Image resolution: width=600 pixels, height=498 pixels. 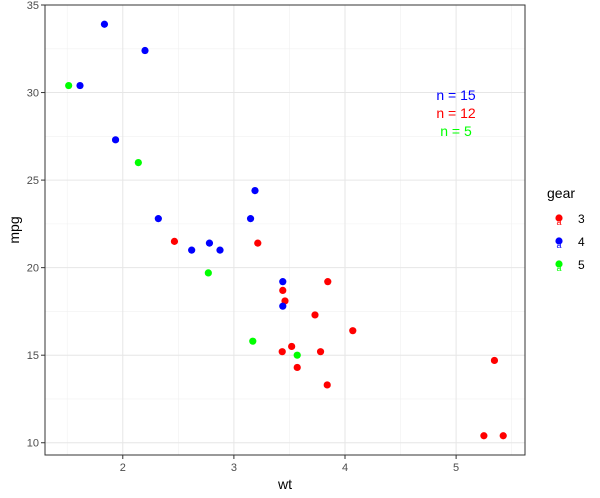 I want to click on legend-title: gear, so click(x=561, y=193).